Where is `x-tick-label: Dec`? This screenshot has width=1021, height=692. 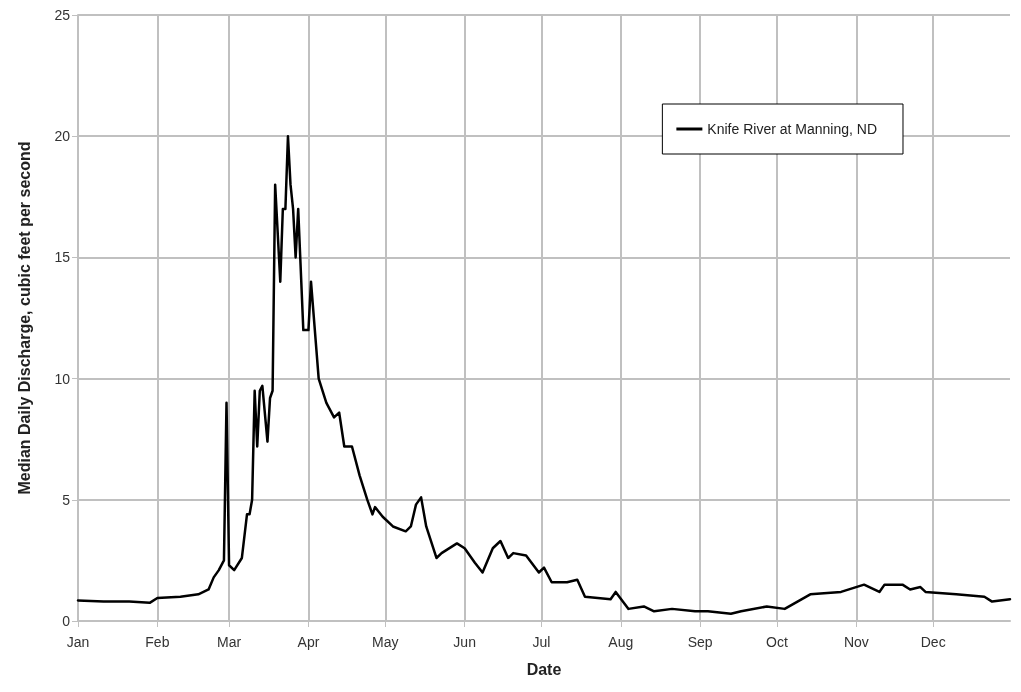
x-tick-label: Dec is located at coordinates (933, 642).